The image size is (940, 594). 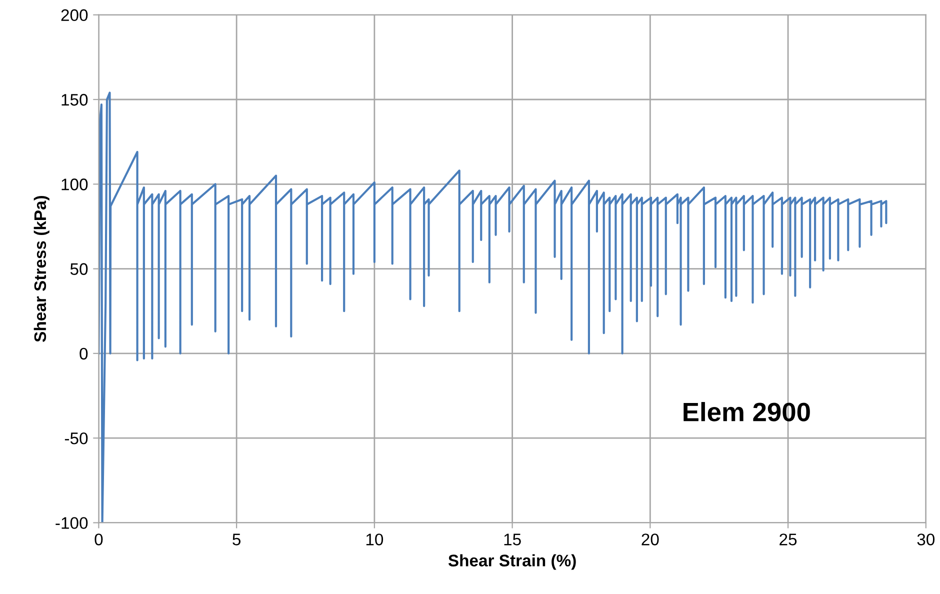 What do you see at coordinates (375, 540) in the screenshot?
I see `x-tick-label: 10` at bounding box center [375, 540].